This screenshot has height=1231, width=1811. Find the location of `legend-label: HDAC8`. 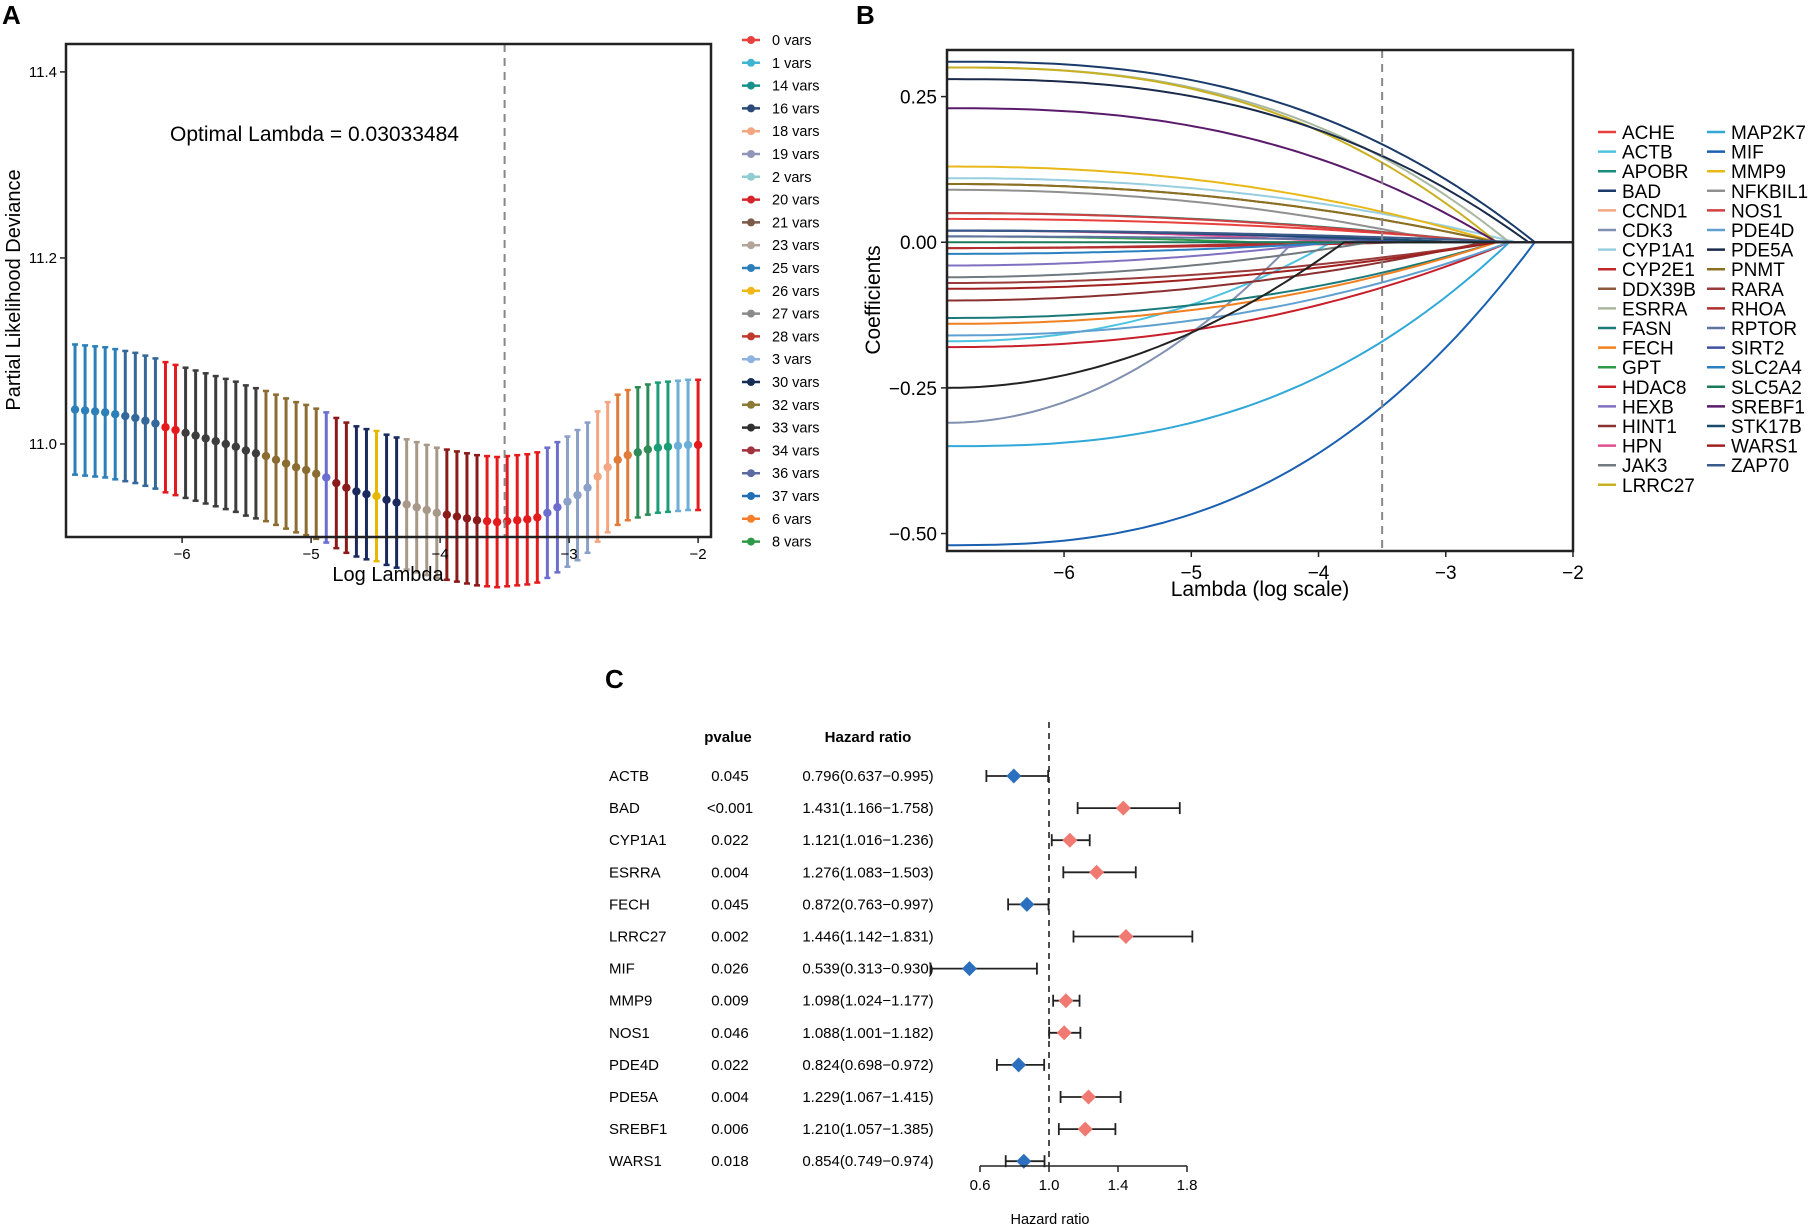

legend-label: HDAC8 is located at coordinates (1654, 388).